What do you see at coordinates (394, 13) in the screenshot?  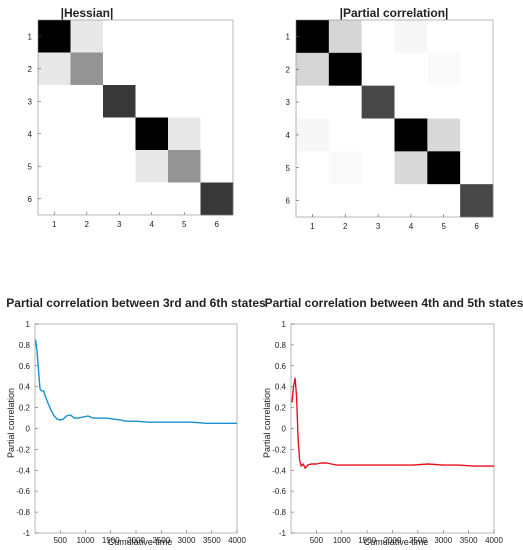 I see `partial-correlation-title: |Partial correlation|` at bounding box center [394, 13].